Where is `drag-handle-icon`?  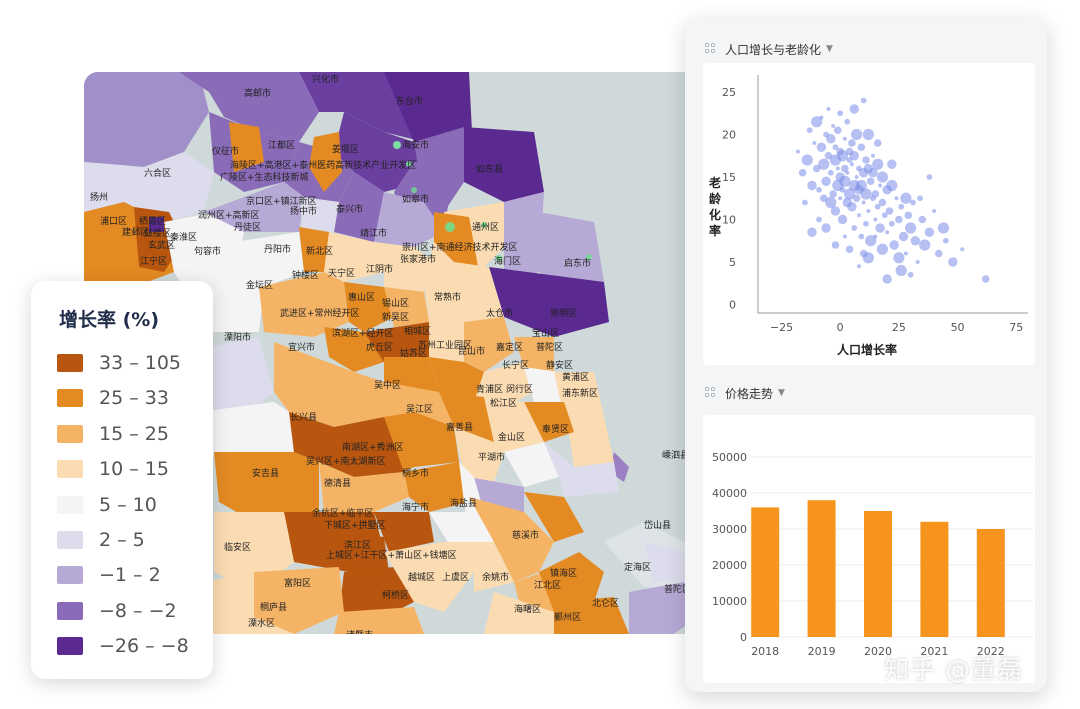 drag-handle-icon is located at coordinates (711, 49).